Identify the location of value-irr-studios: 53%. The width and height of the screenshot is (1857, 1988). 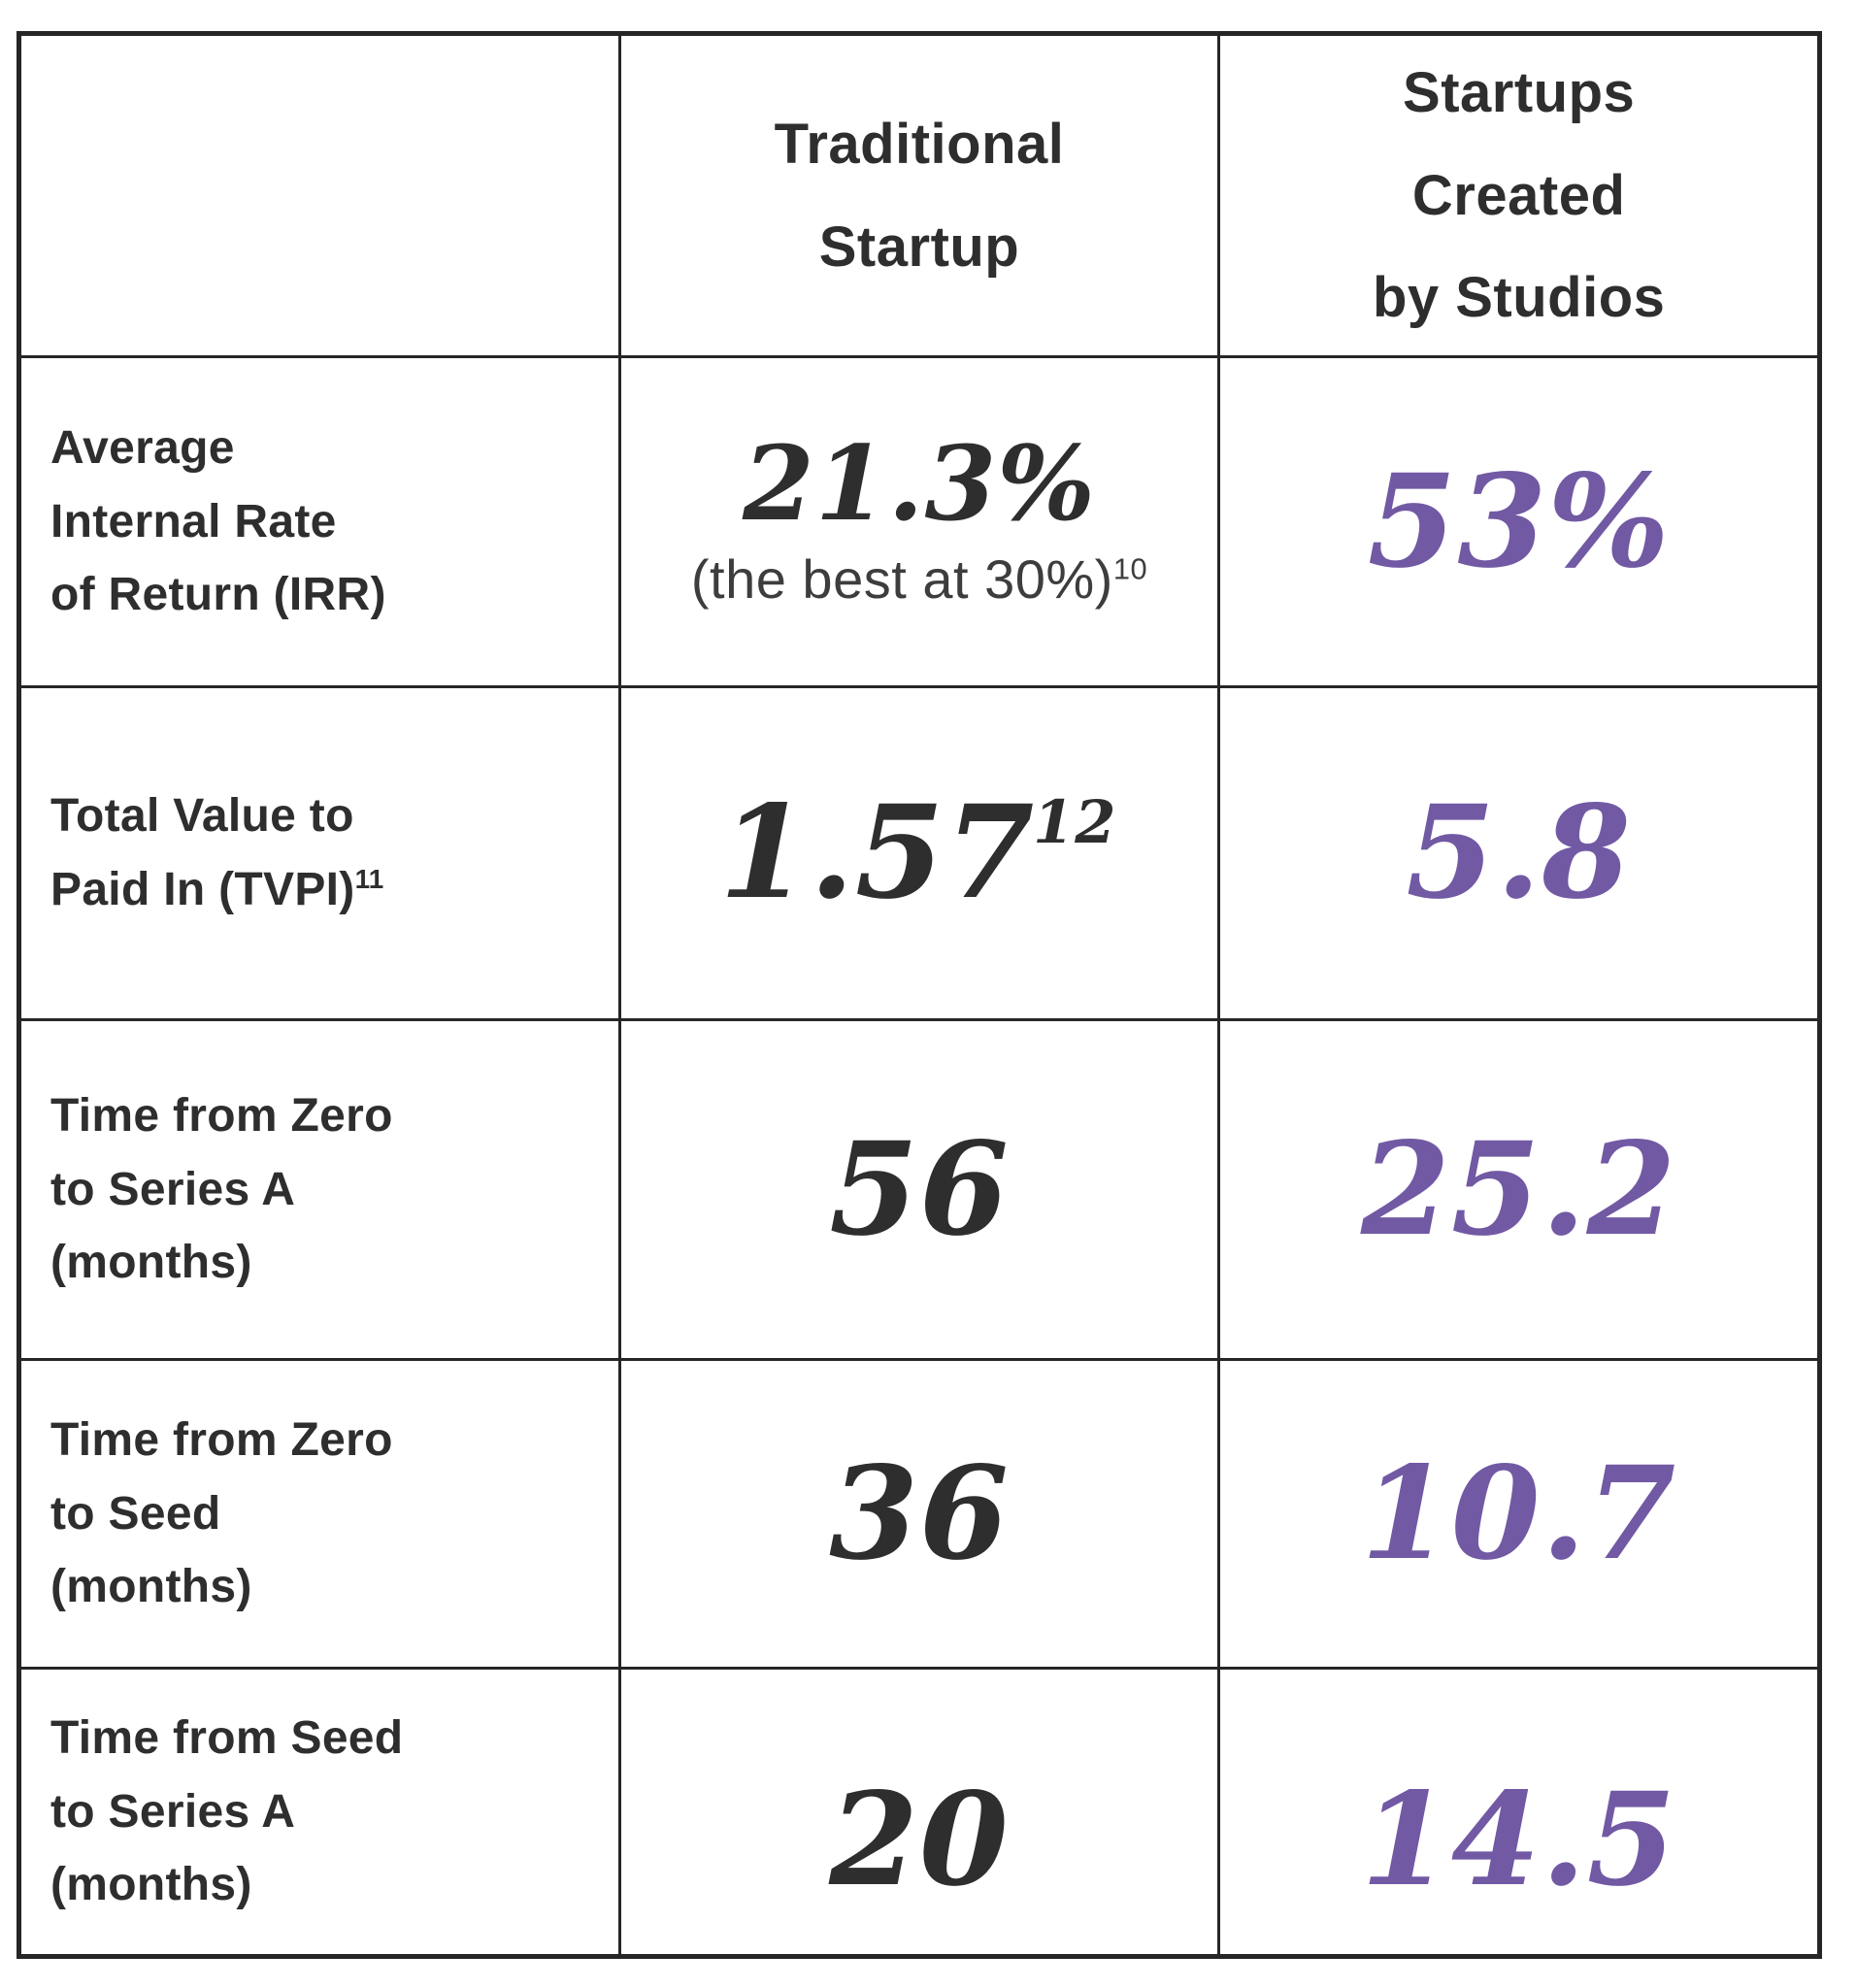
(1519, 522).